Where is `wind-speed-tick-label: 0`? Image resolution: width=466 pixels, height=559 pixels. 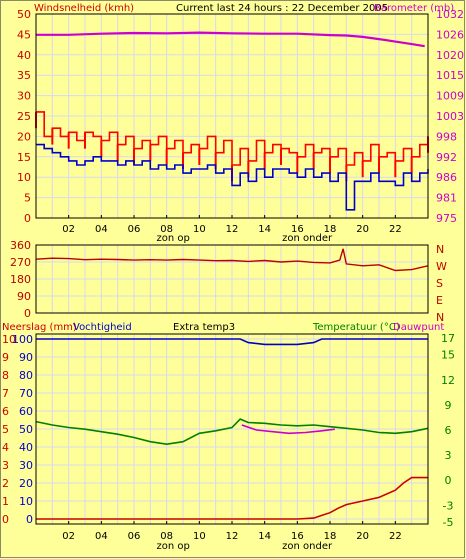
wind-speed-tick-label: 0 is located at coordinates (27, 218).